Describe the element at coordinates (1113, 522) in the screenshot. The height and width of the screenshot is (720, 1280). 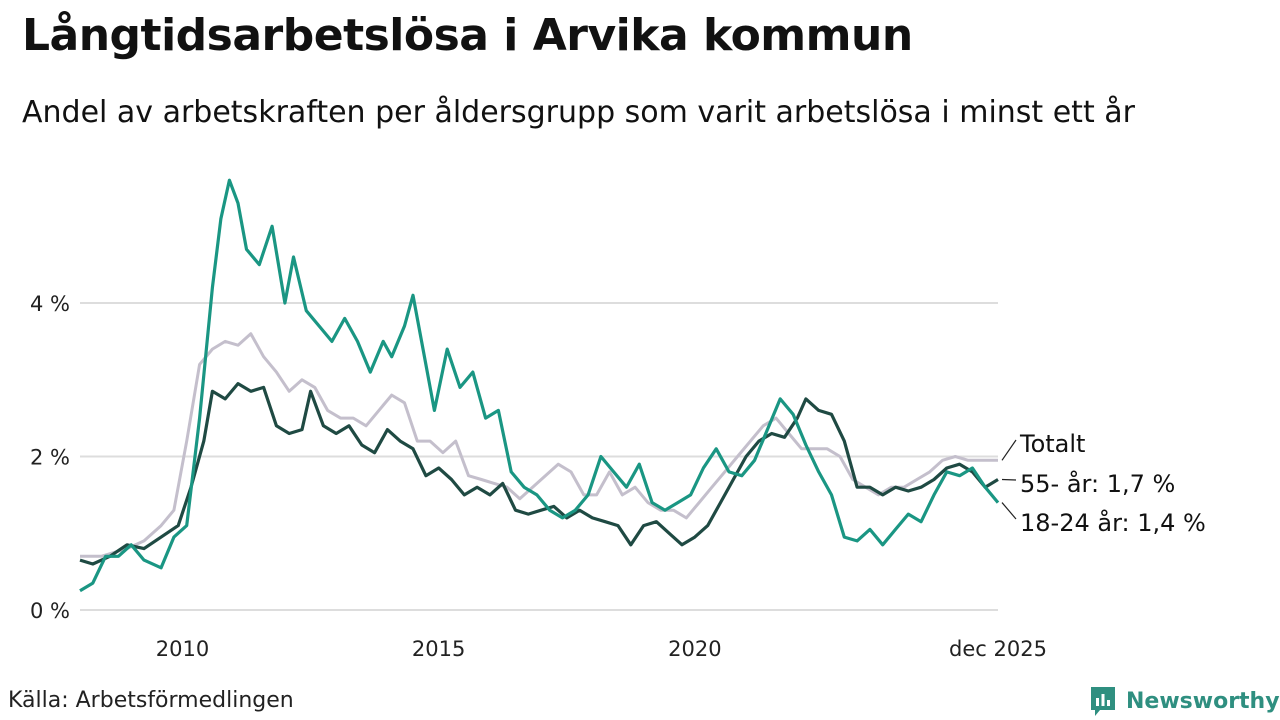
I see `series-label-young: 18-24 år: 1,4 %` at that location.